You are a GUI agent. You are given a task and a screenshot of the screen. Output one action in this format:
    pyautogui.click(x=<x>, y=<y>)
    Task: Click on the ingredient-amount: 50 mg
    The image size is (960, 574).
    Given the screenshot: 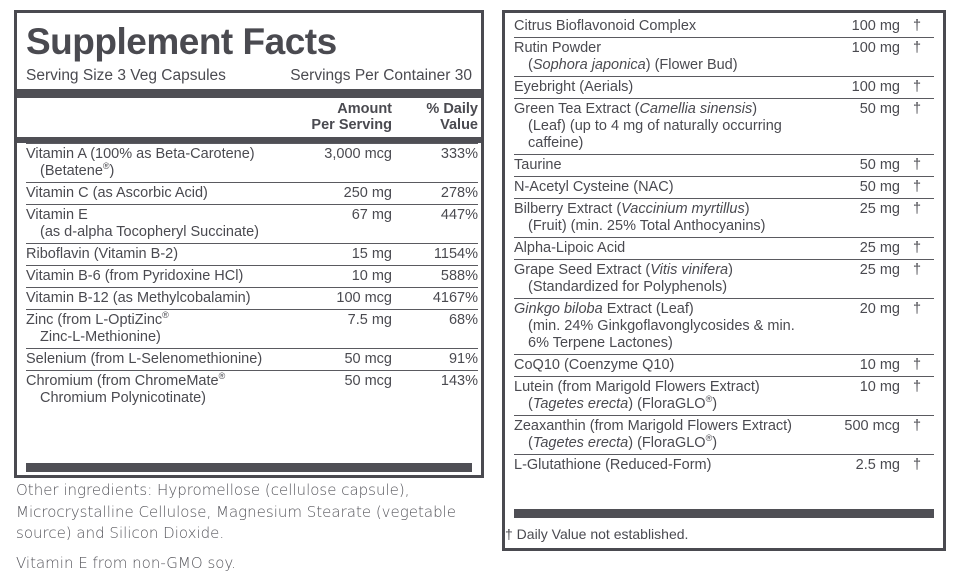 What is the action you would take?
    pyautogui.click(x=857, y=188)
    